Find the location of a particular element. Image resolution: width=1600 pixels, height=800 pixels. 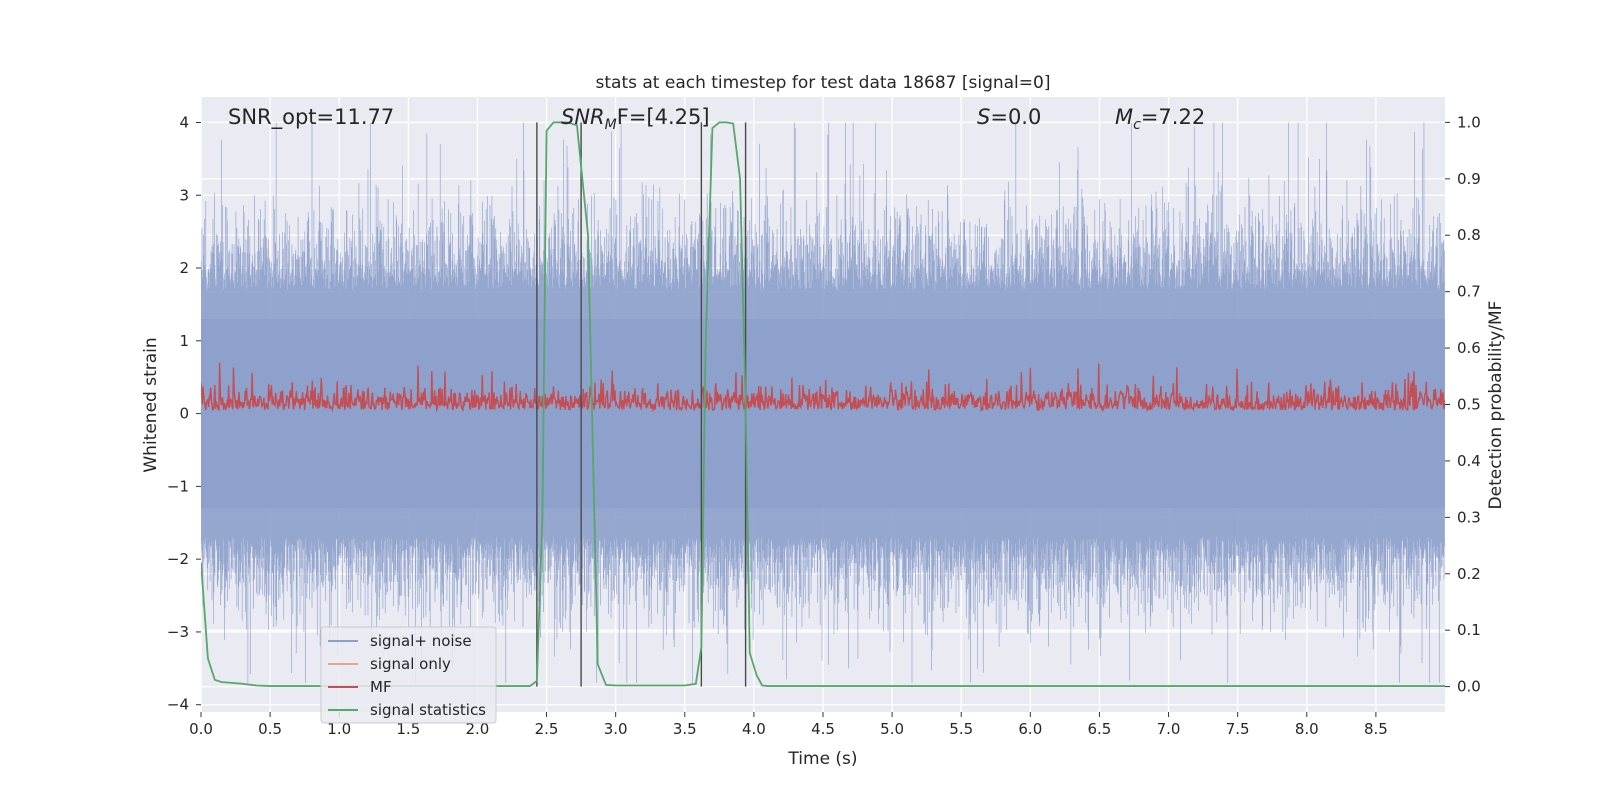

x-tick-label: 0.0 is located at coordinates (201, 729).